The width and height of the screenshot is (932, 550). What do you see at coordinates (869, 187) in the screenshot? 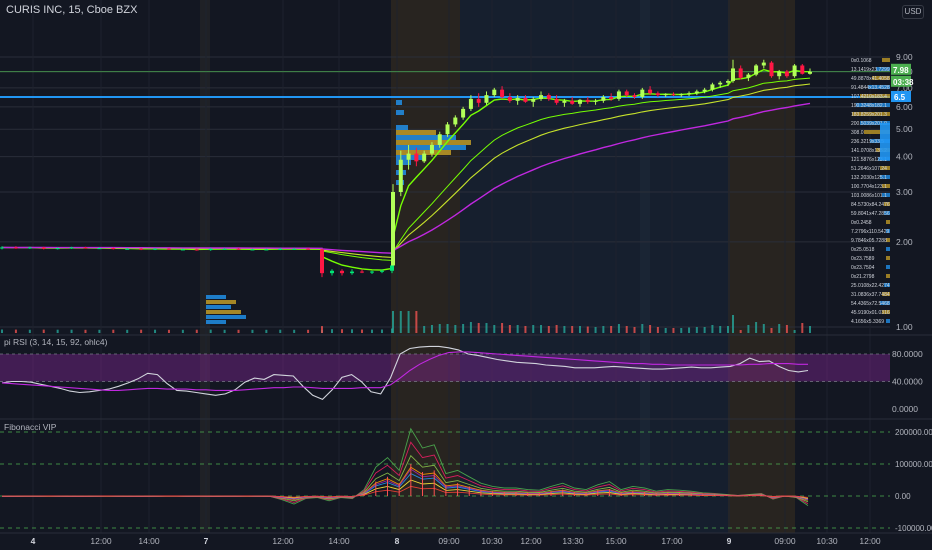
I see `volume-profile-label: 100.7704x123.1` at bounding box center [869, 187].